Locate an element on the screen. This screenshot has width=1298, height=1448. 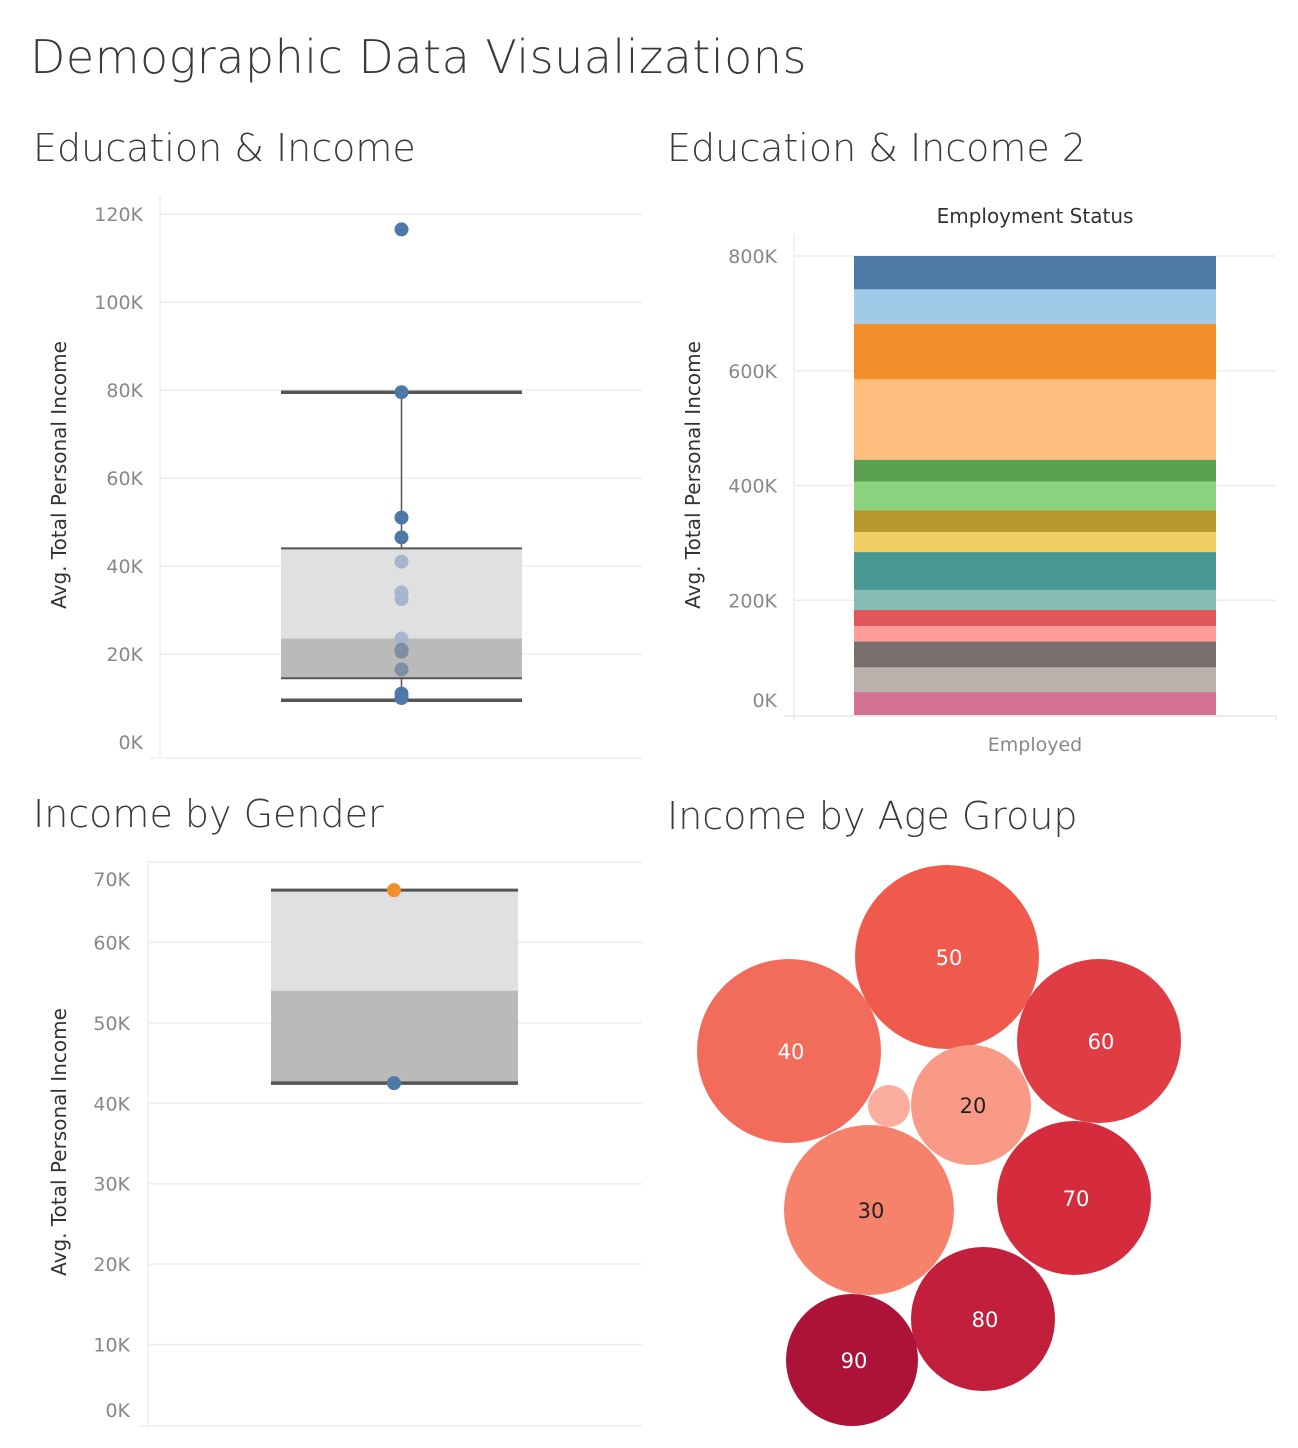
y-tick-label: 30K is located at coordinates (111, 1185).